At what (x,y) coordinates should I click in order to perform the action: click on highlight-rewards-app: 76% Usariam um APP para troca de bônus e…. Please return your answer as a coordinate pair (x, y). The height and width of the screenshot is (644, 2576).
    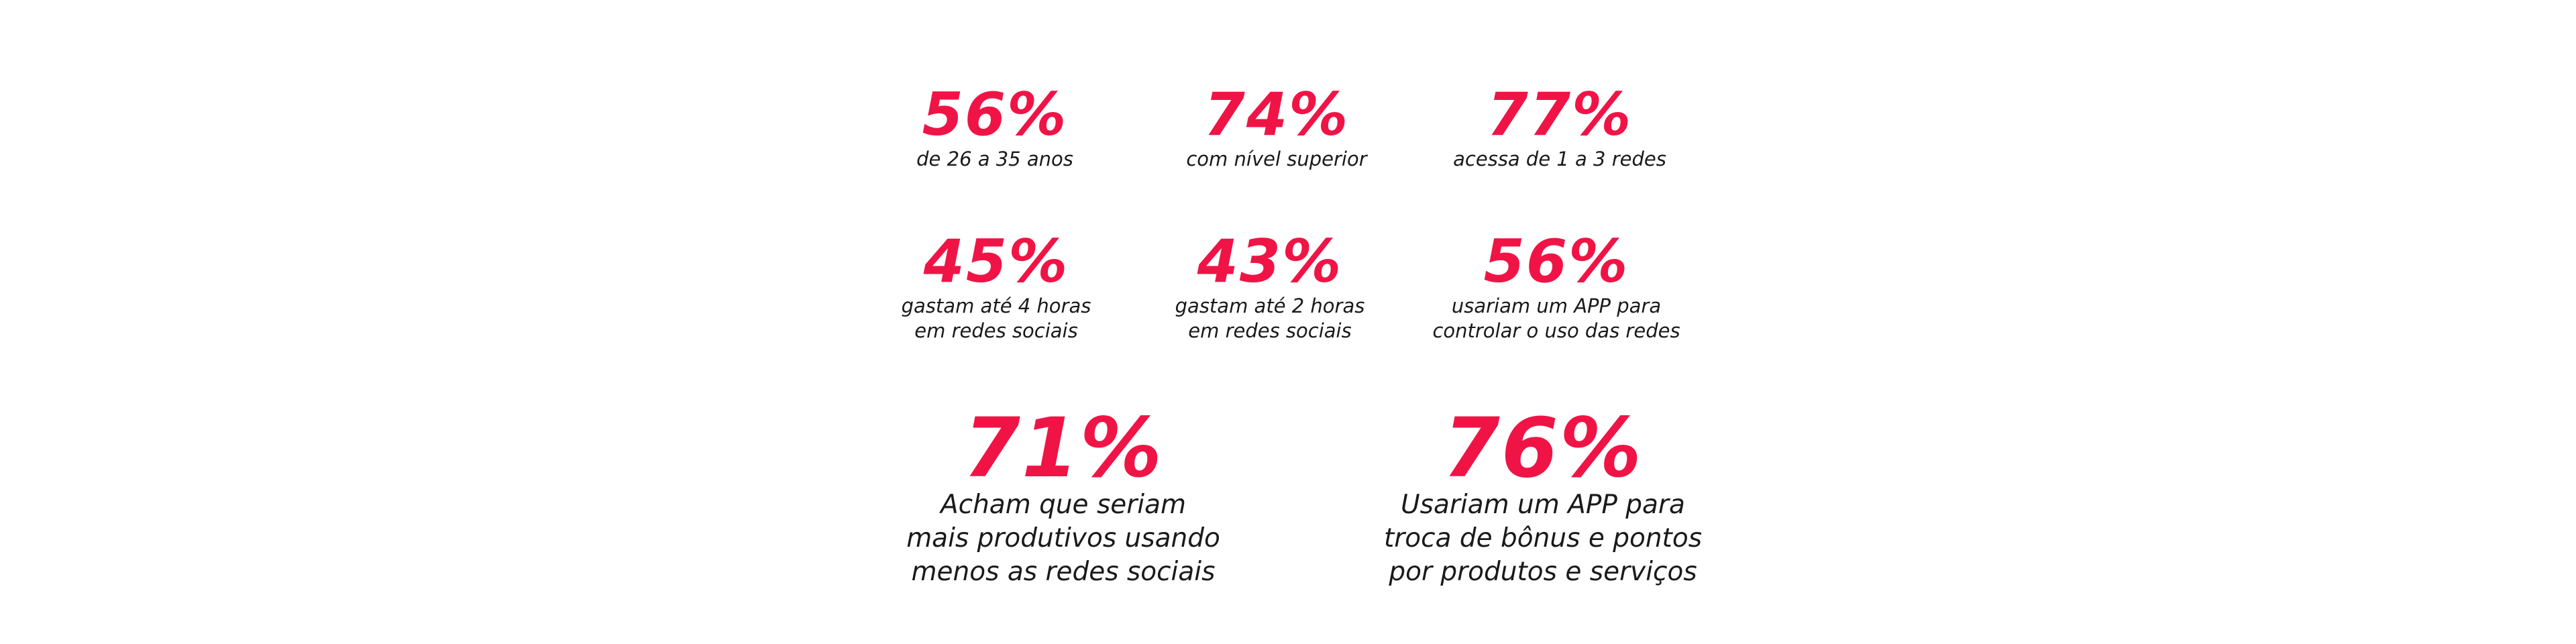
    Looking at the image, I should click on (1543, 494).